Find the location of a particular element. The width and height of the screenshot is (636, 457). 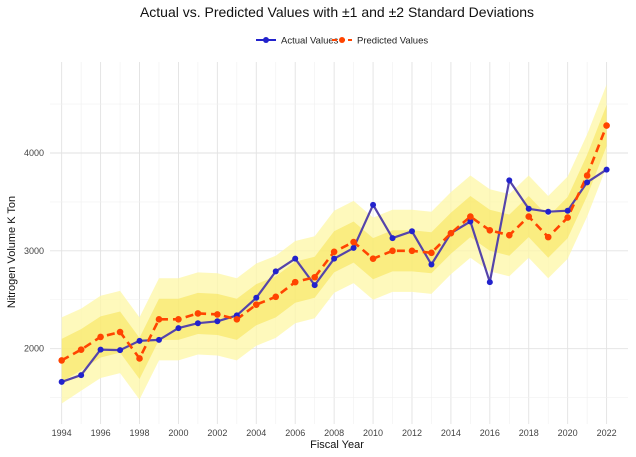

legend-predicted-marker is located at coordinates (342, 40).